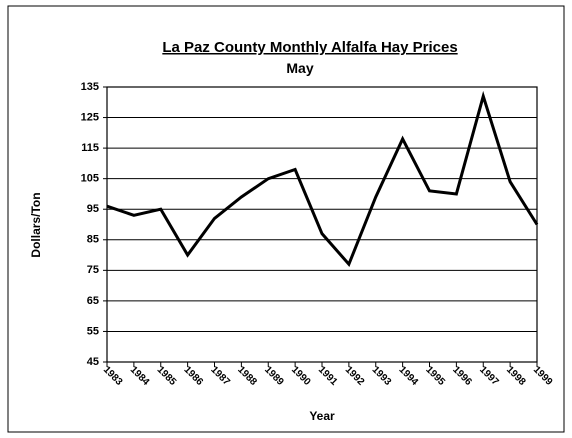  What do you see at coordinates (247, 376) in the screenshot?
I see `x-tick-label: 1988` at bounding box center [247, 376].